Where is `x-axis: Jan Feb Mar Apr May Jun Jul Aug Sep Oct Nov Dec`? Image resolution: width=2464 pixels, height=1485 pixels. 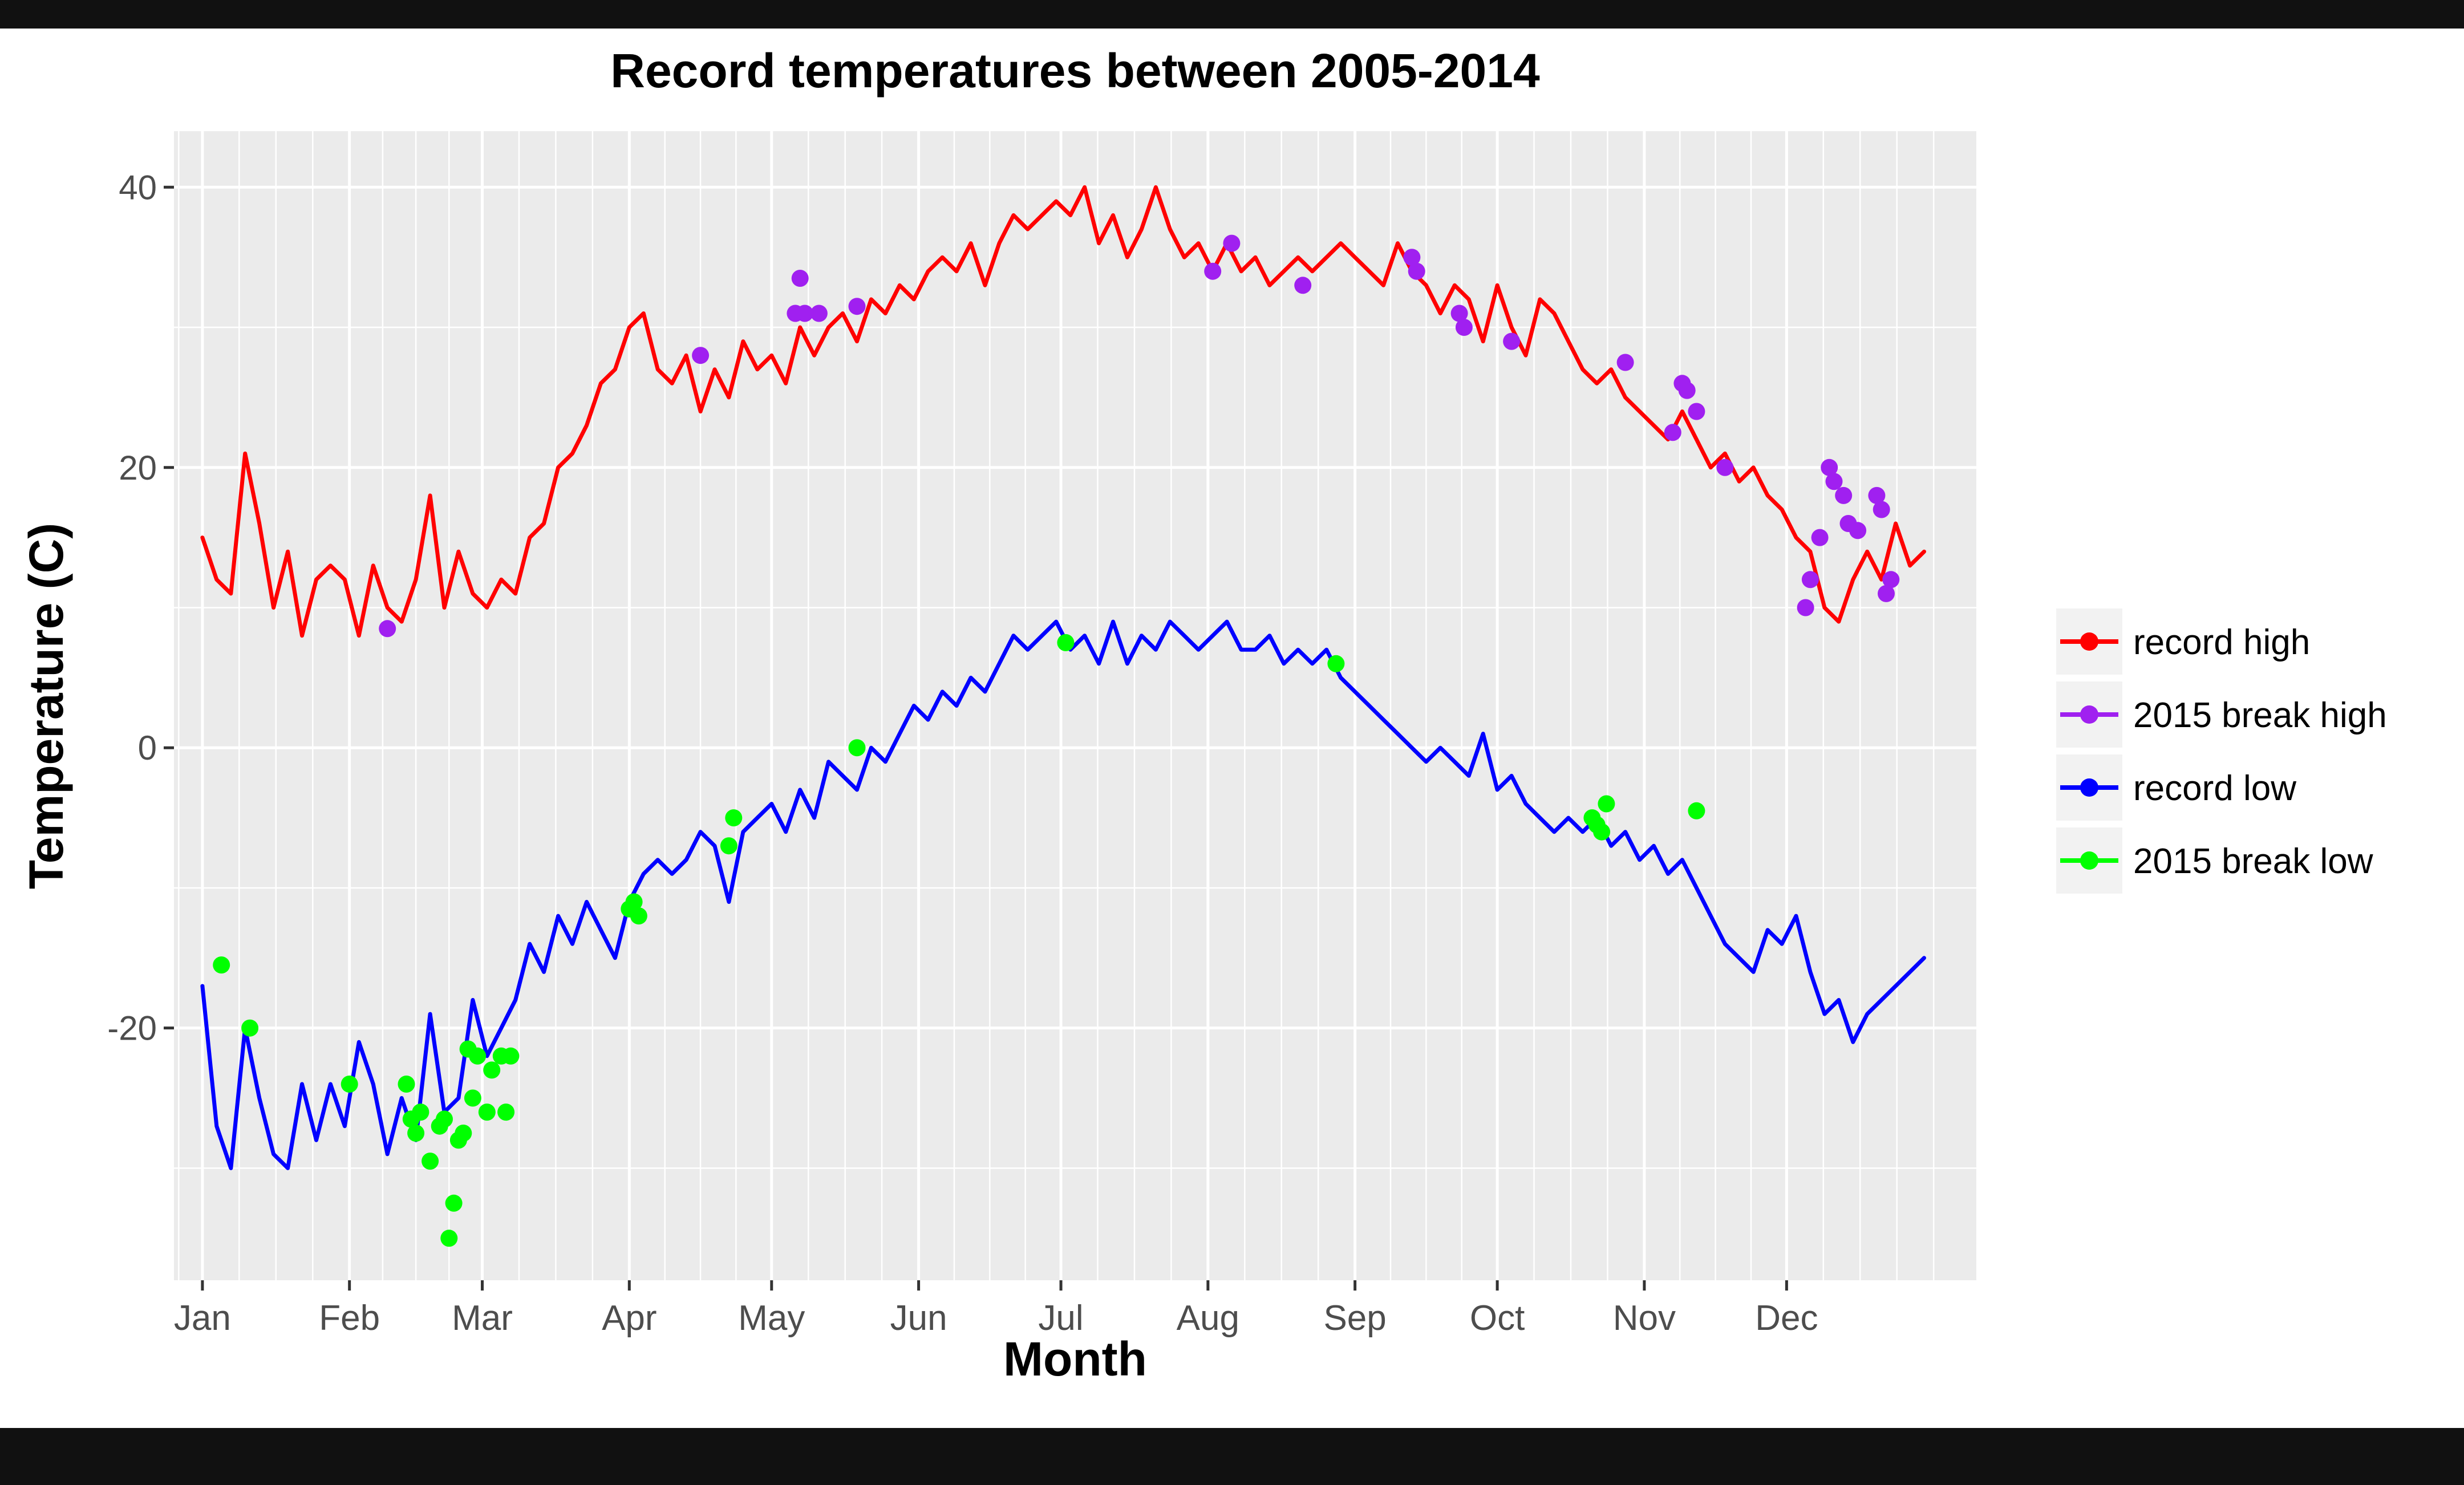
x-axis: Jan Feb Mar Apr May Jun Jul Aug Sep Oct Nov Dec is located at coordinates (996, 1309).